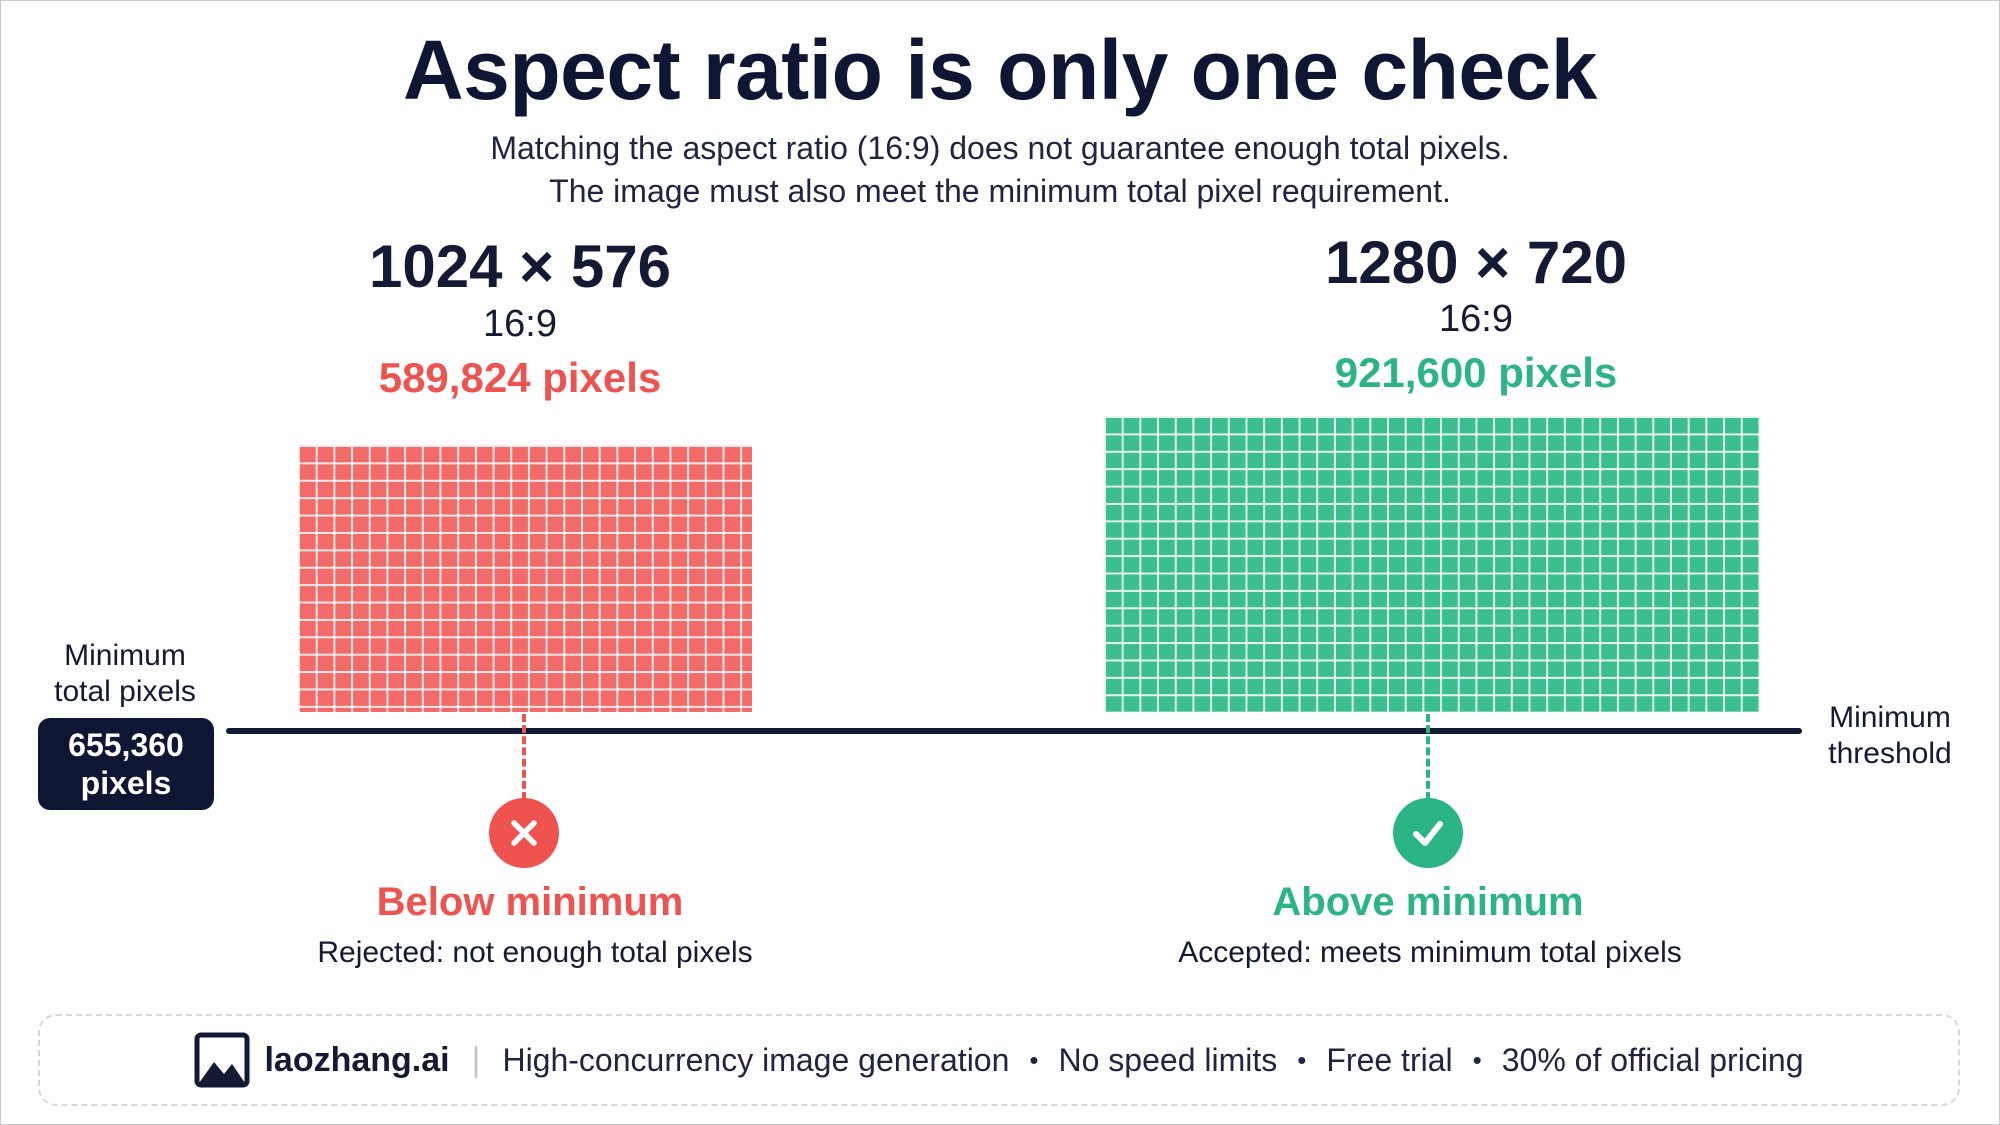 This screenshot has width=2000, height=1125. I want to click on feature-2: No speed limits, so click(1168, 1059).